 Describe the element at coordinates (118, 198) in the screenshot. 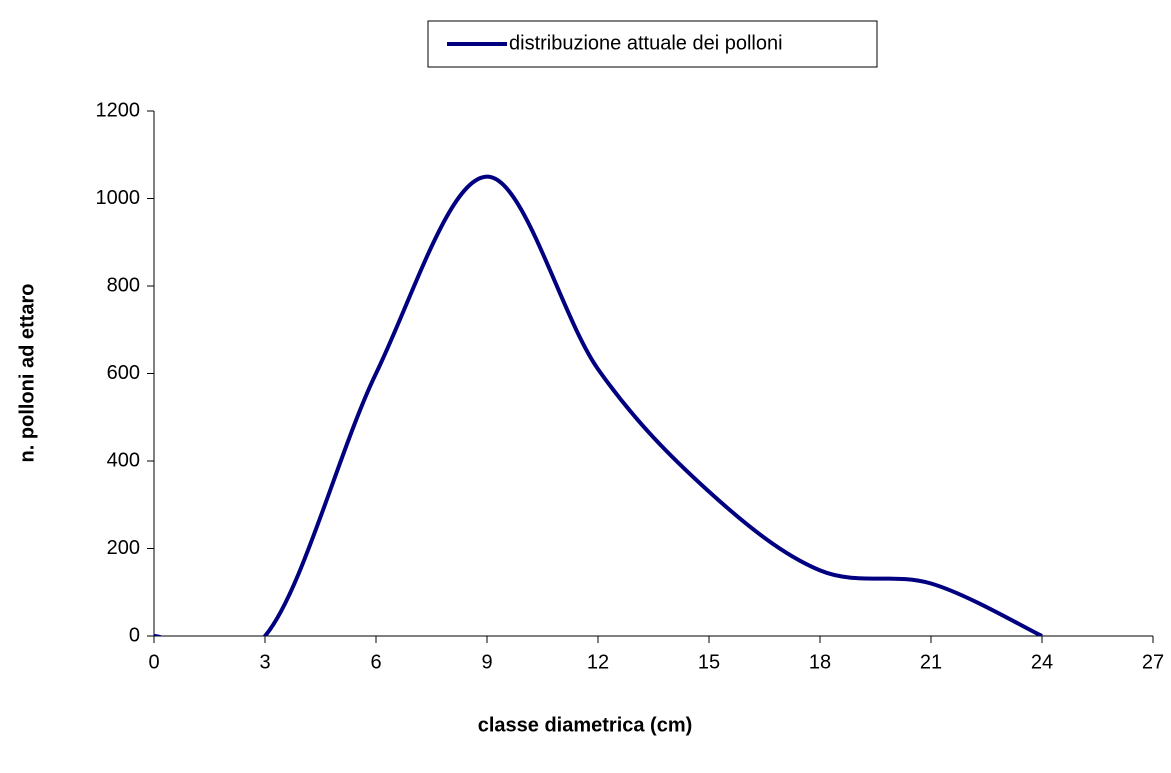

I see `y-tick-label: 1000` at that location.